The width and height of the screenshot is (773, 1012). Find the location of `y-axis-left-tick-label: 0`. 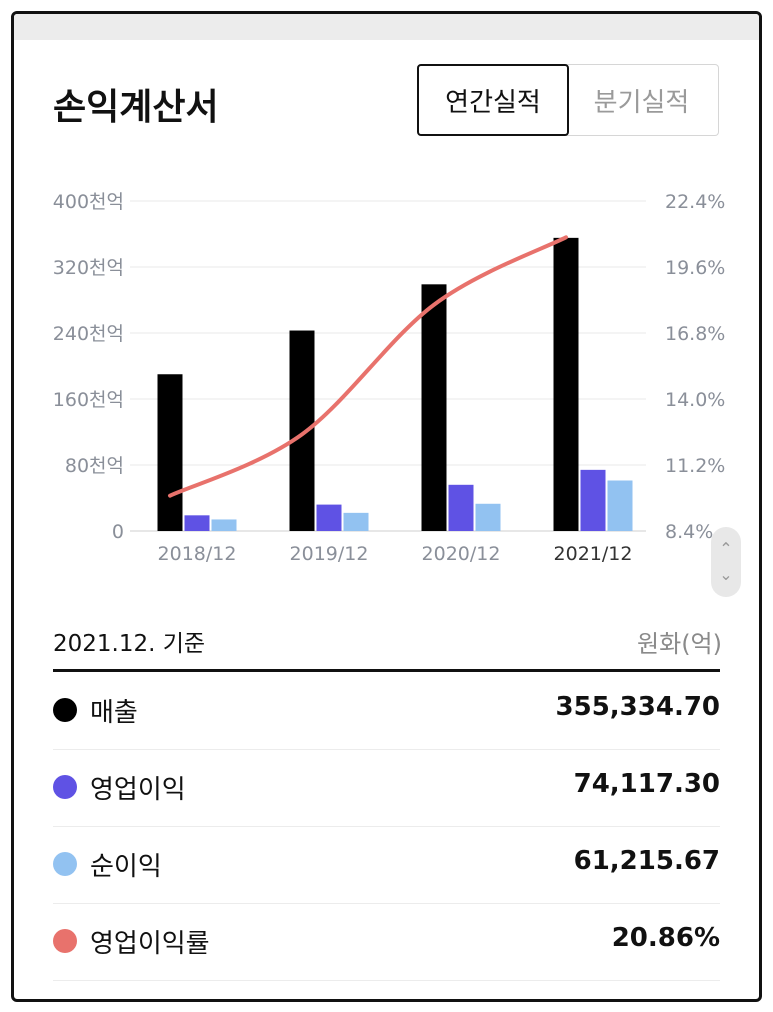

y-axis-left-tick-label: 0 is located at coordinates (118, 532).